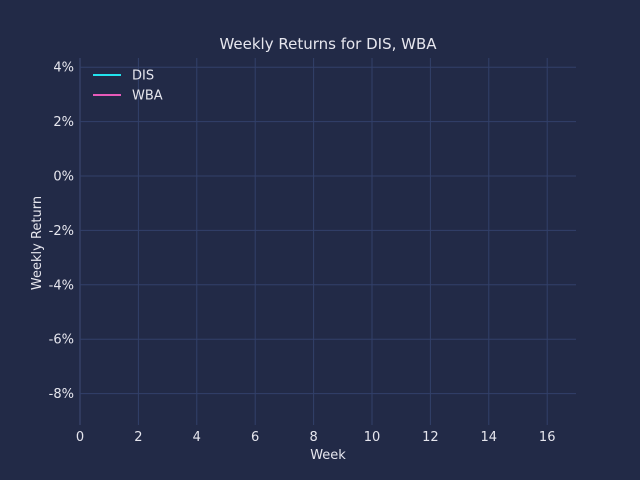 The image size is (640, 480). Describe the element at coordinates (255, 437) in the screenshot. I see `x-tick-label: 6` at that location.